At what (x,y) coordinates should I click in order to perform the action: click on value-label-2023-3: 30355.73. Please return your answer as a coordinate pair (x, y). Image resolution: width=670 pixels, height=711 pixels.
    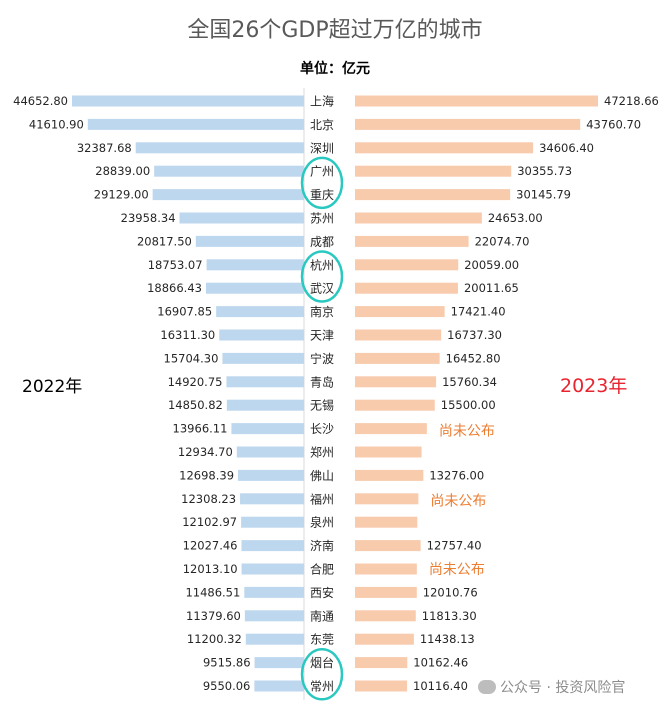
    Looking at the image, I should click on (544, 171).